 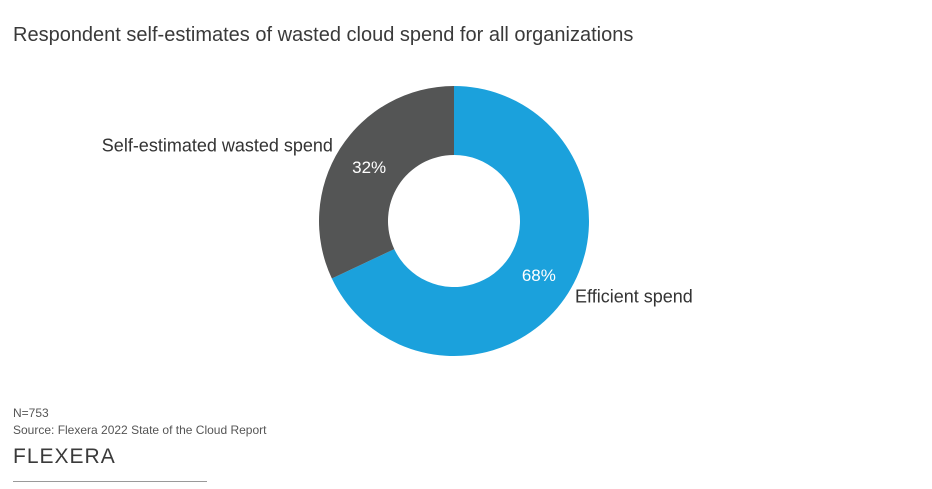 I want to click on slice-self-estimated-wasted-spend, so click(x=386, y=182).